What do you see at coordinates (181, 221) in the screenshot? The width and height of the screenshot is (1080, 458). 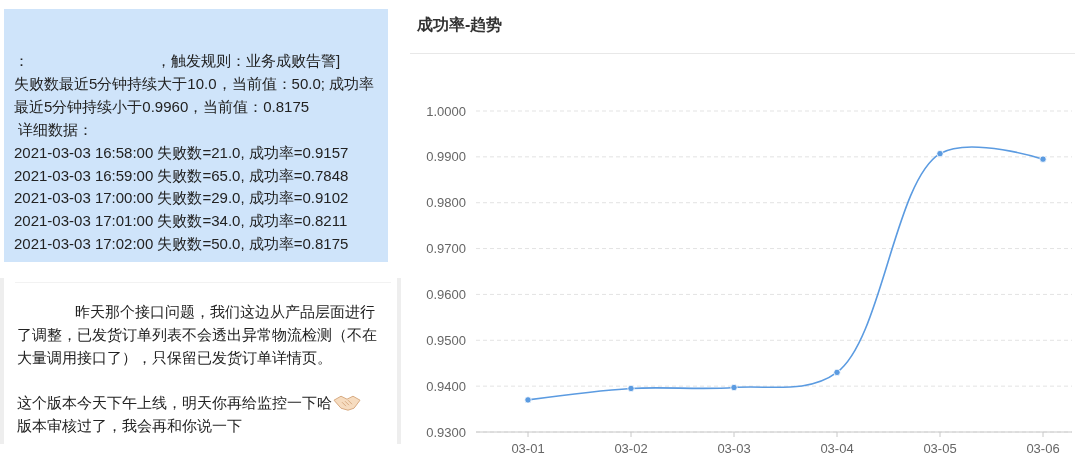 I see `text: 2021-03-03 17:01:00 失败数=34.0, 成功率=0.8211` at bounding box center [181, 221].